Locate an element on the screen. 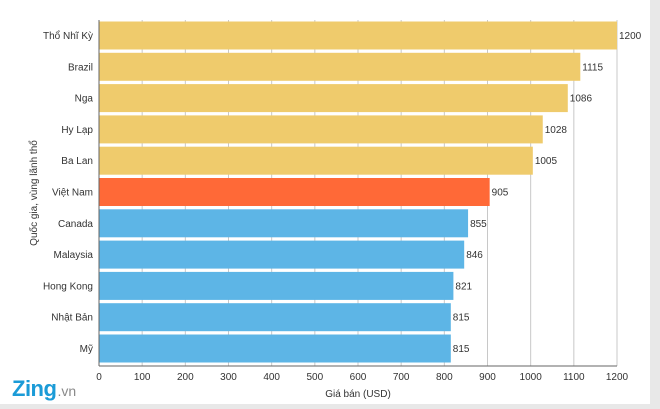  zing-logo-suffix: .vn is located at coordinates (67, 391).